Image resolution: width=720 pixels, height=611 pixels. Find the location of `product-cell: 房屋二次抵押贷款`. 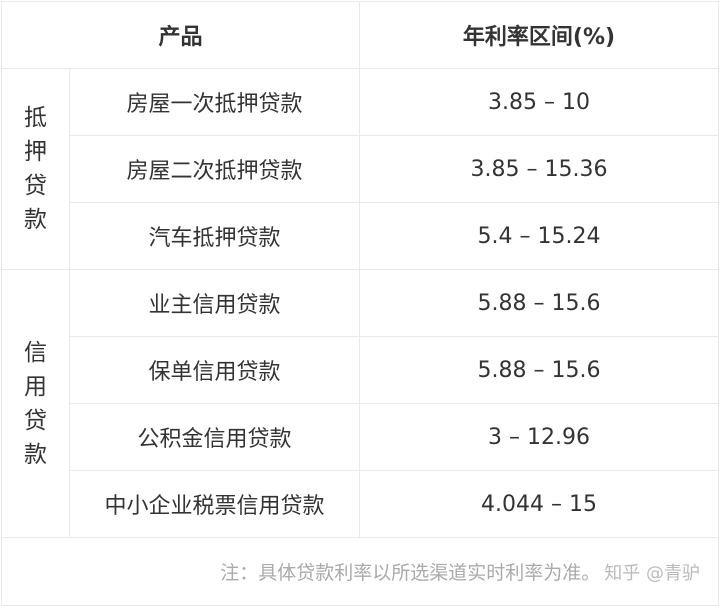

product-cell: 房屋二次抵押贷款 is located at coordinates (214, 169).